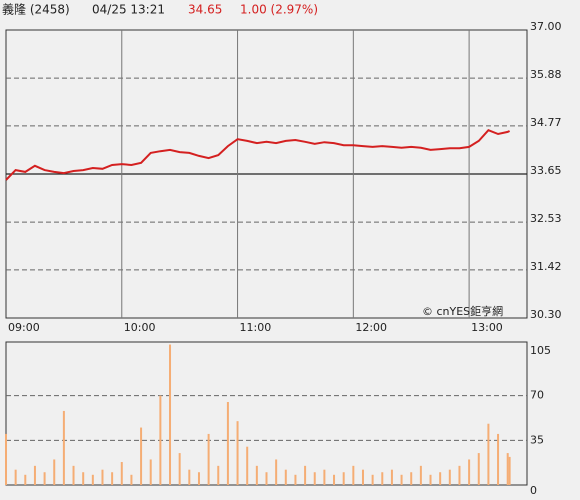 This screenshot has height=500, width=580. What do you see at coordinates (546, 314) in the screenshot?
I see `y-tick-label: 30.30` at bounding box center [546, 314].